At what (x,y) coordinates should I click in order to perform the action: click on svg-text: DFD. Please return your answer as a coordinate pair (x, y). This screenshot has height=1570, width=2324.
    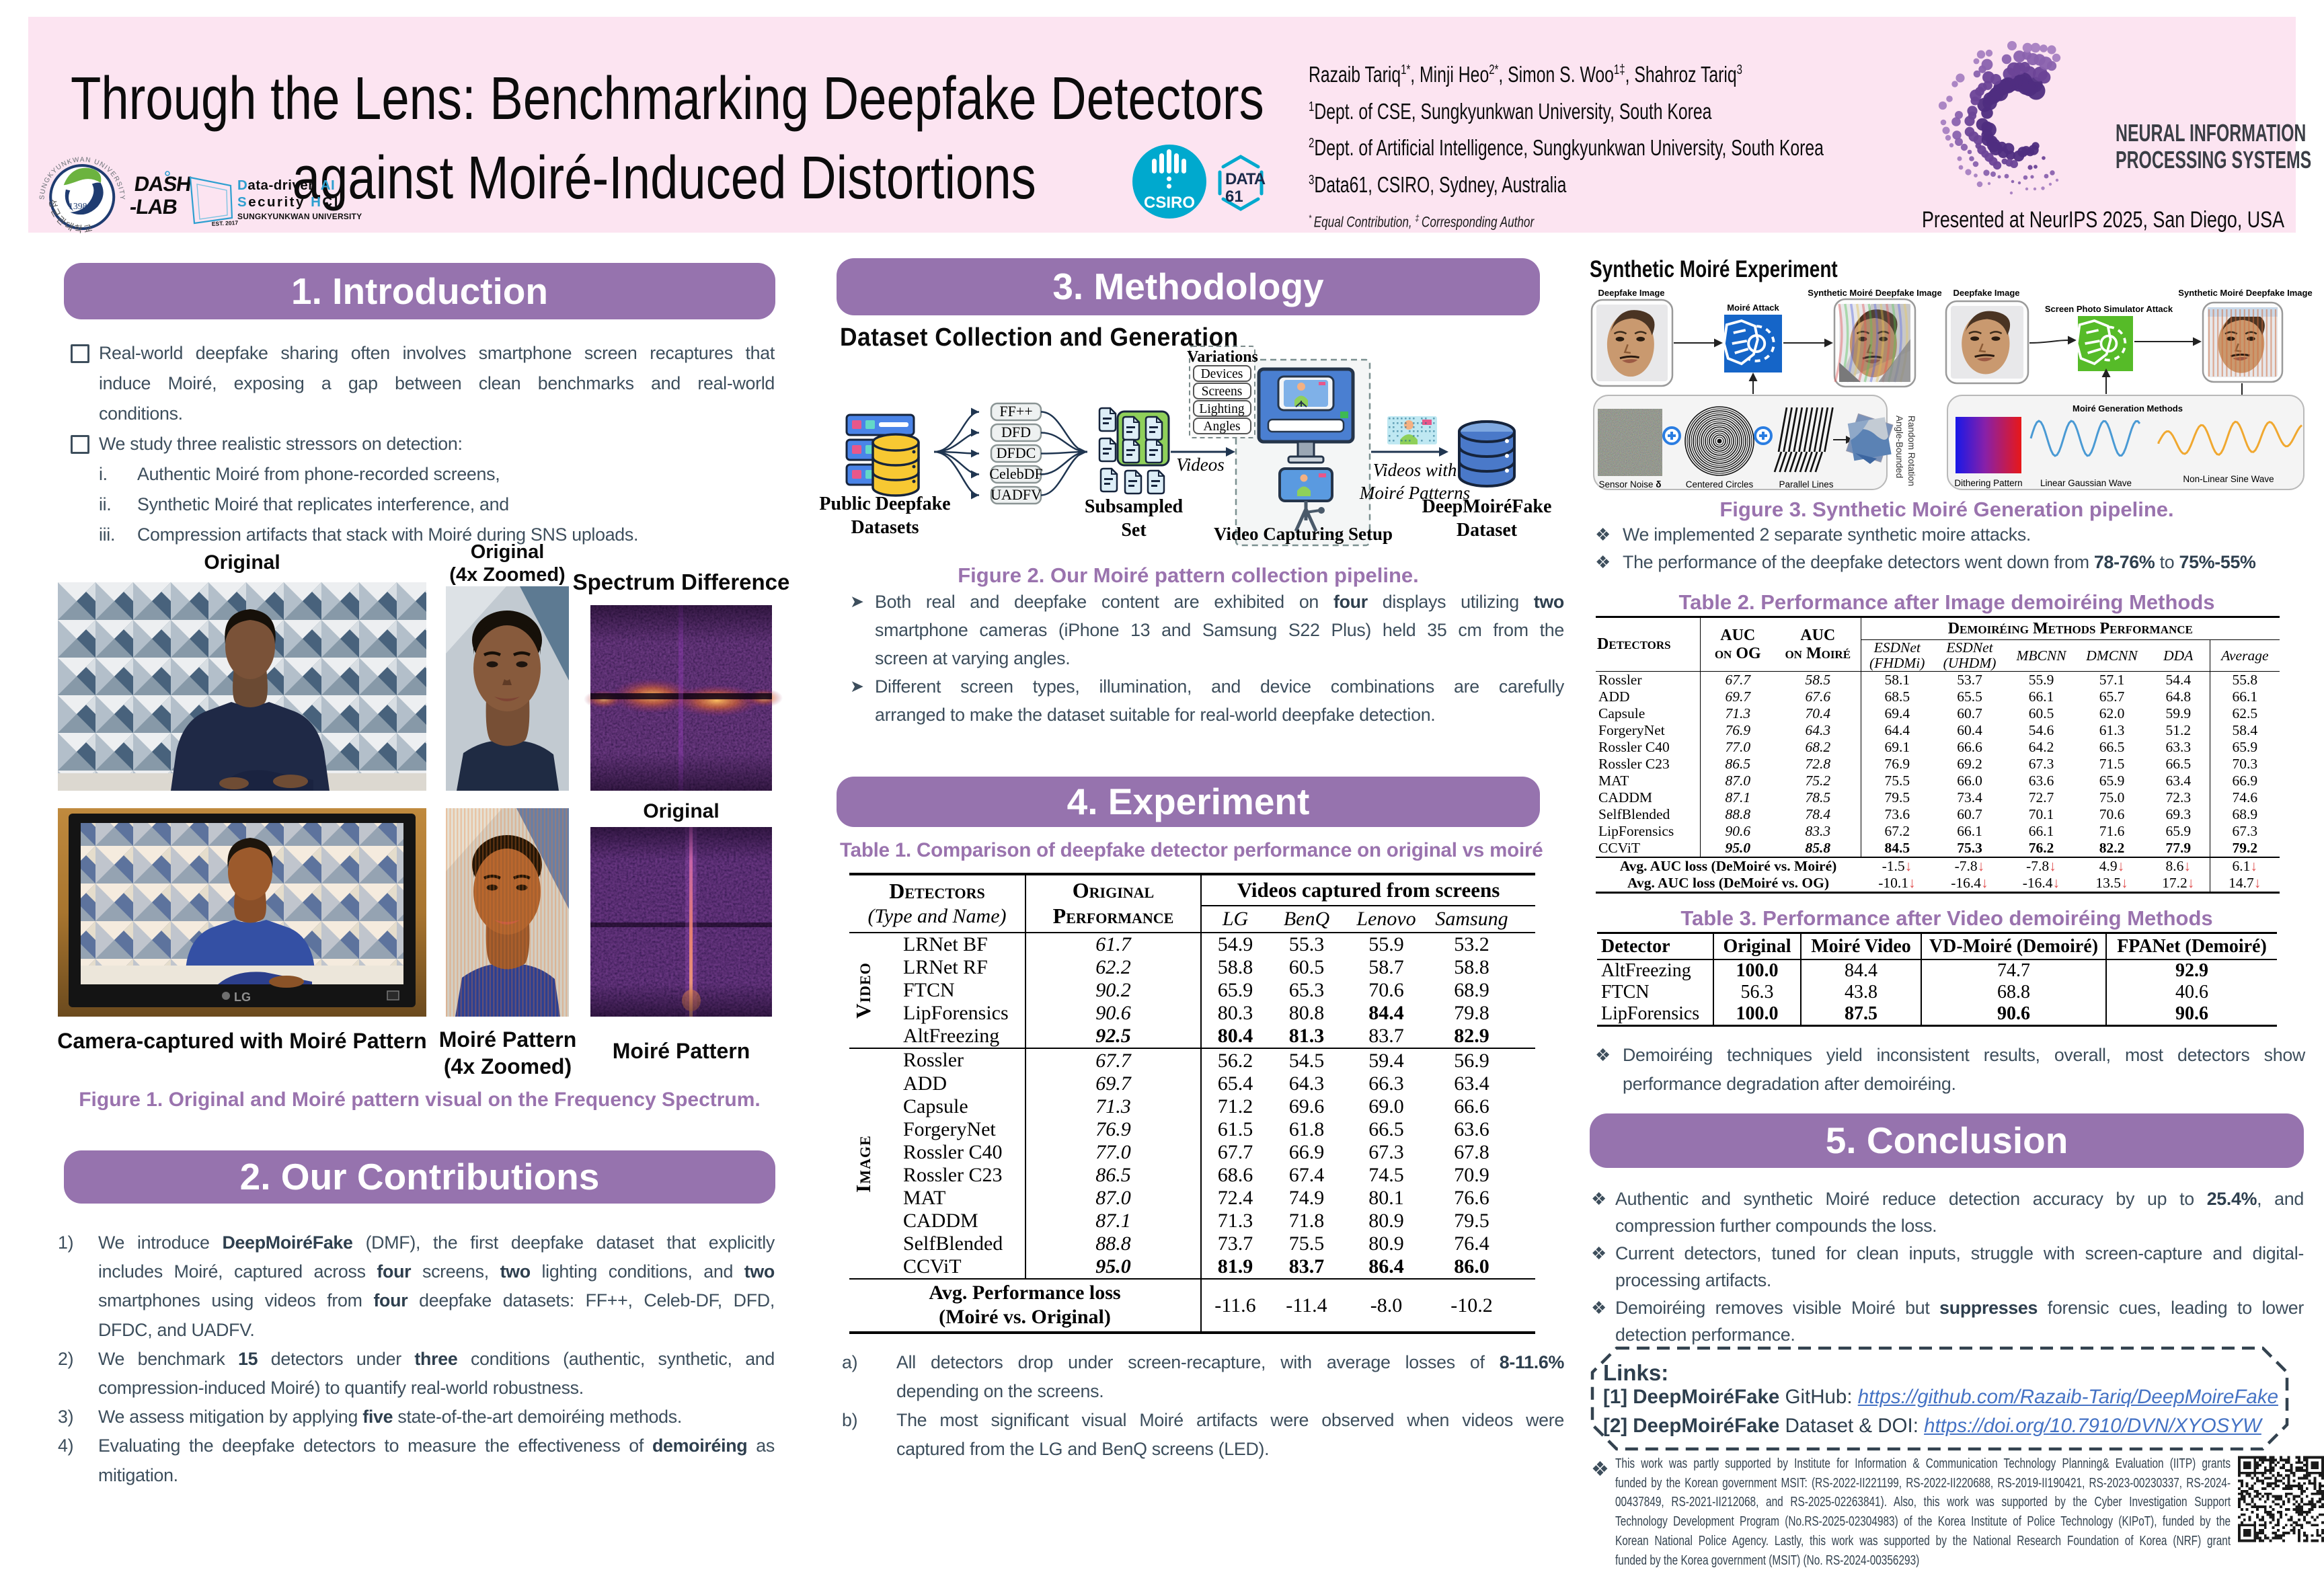
    Looking at the image, I should click on (1016, 432).